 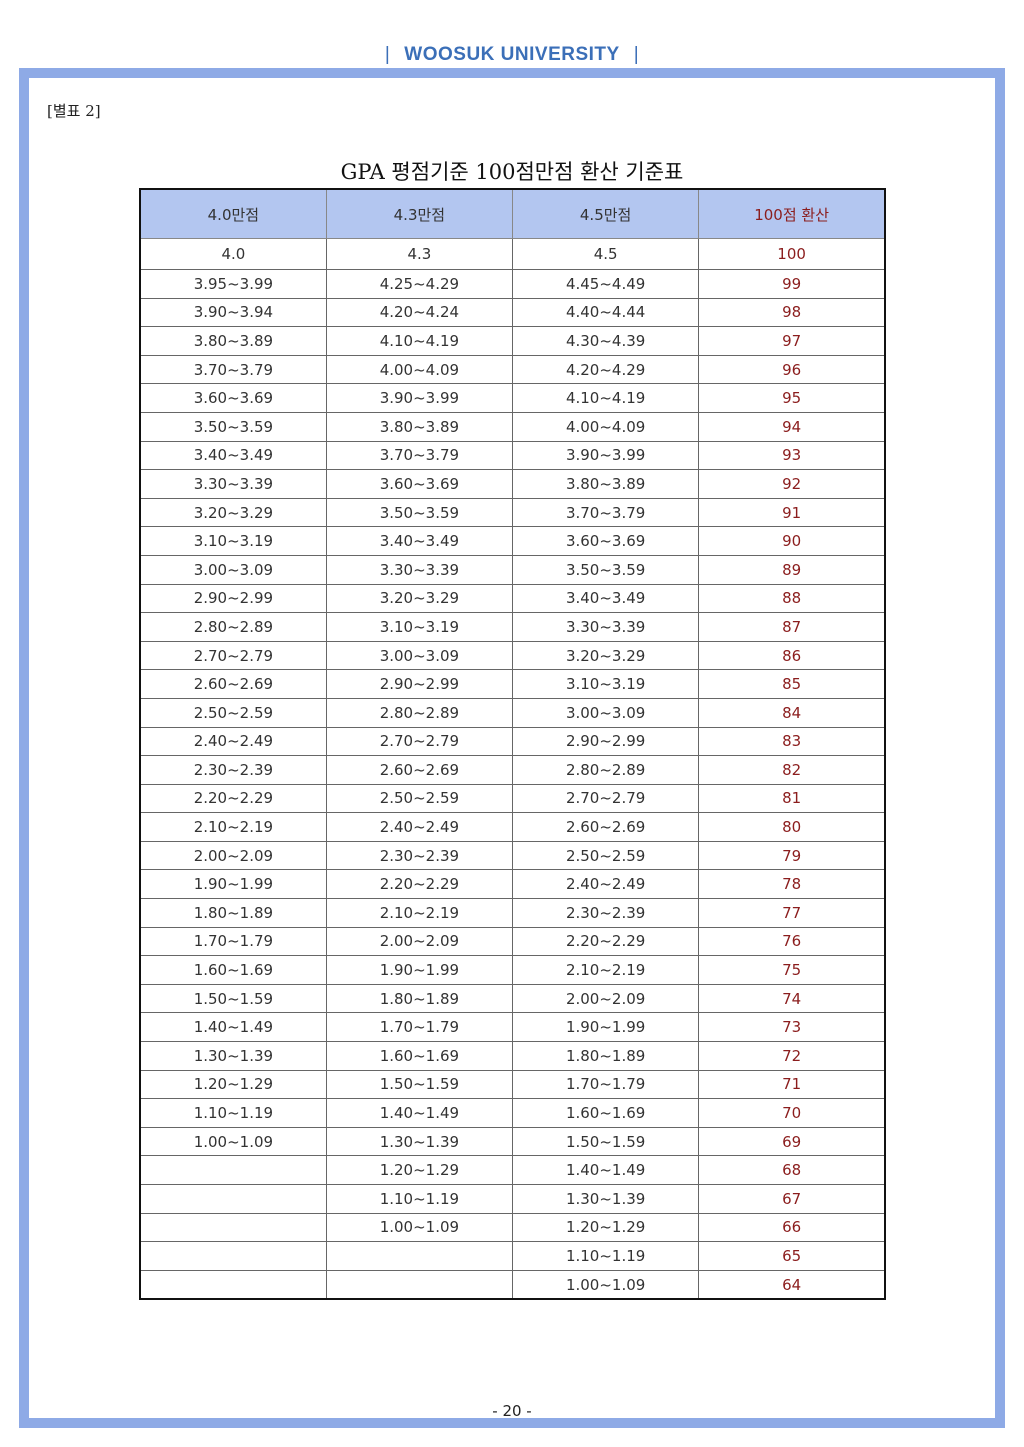 What do you see at coordinates (605, 341) in the screenshot?
I see `gpa-range-cell: 4.30~4.39` at bounding box center [605, 341].